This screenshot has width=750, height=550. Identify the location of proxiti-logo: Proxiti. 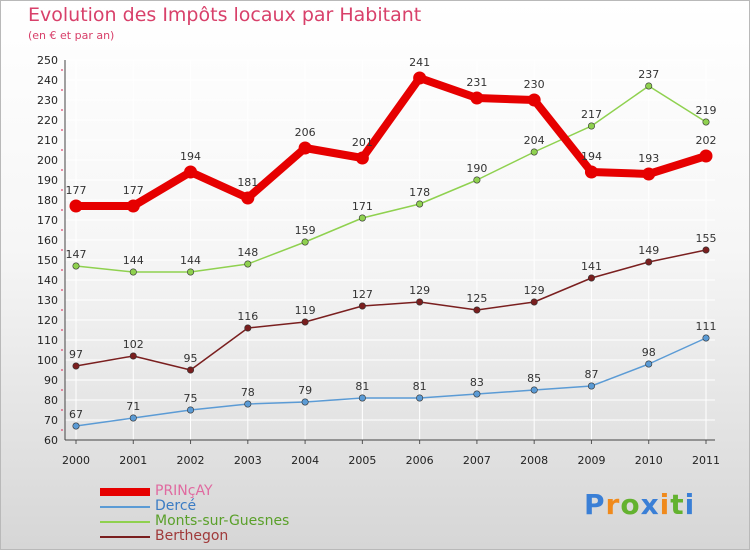
(639, 504).